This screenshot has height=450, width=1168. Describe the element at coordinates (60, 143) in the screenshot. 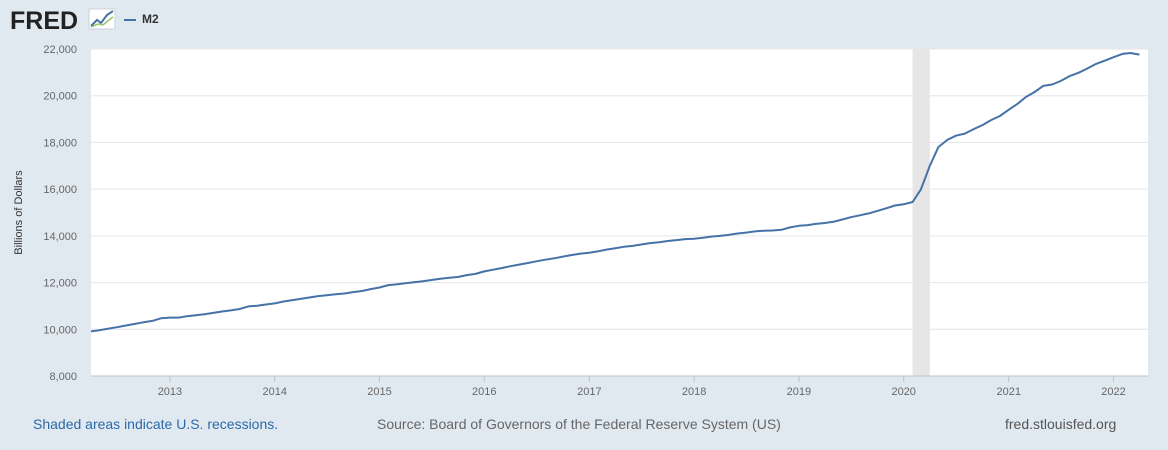

I see `y-tick-label: 18,000` at that location.